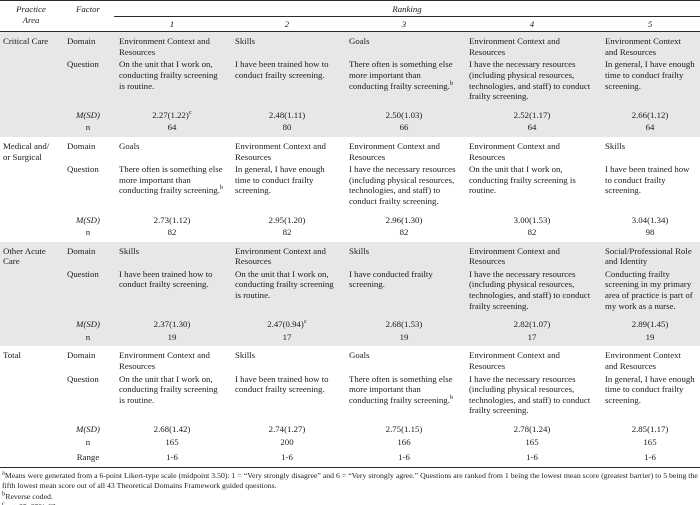 The width and height of the screenshot is (700, 505). I want to click on table-row: n 19 17 19 17 19, so click(350, 338).